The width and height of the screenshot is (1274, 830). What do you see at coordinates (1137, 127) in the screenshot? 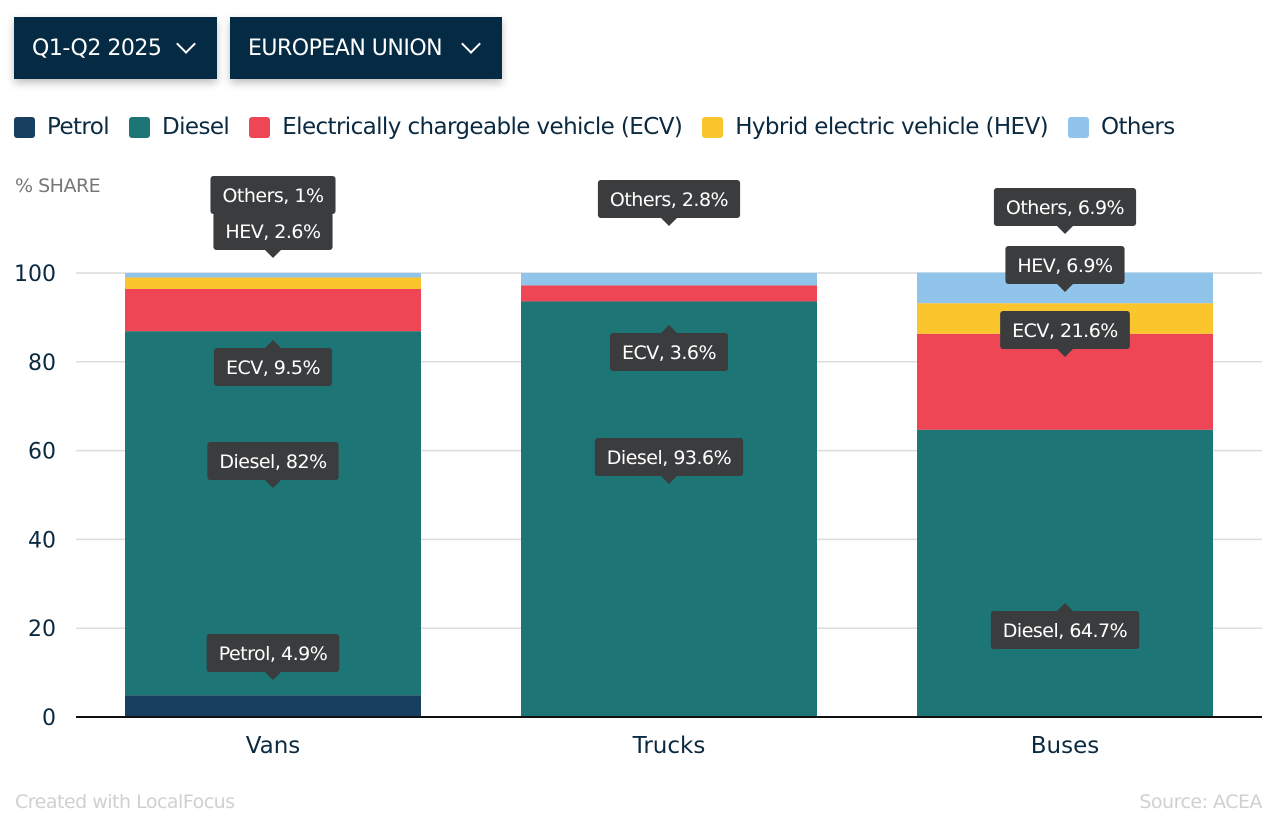
I see `legend-label-others: Others` at bounding box center [1137, 127].